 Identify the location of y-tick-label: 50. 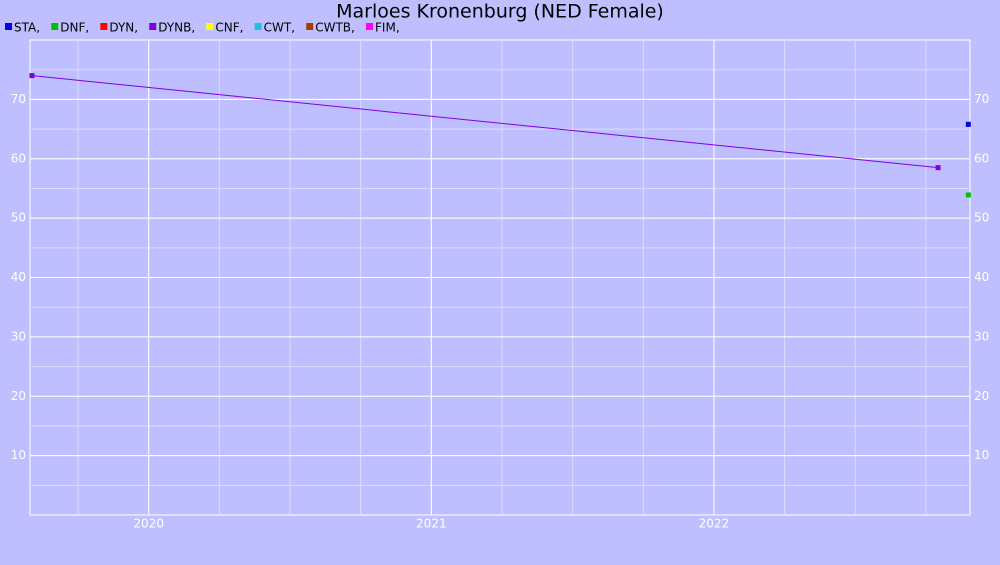
(18, 218).